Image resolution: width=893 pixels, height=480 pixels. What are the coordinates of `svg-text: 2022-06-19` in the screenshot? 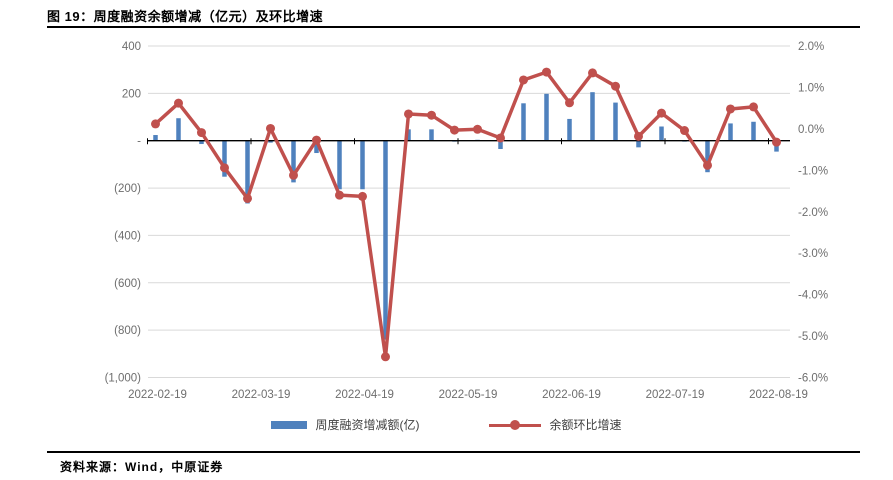 It's located at (571, 395).